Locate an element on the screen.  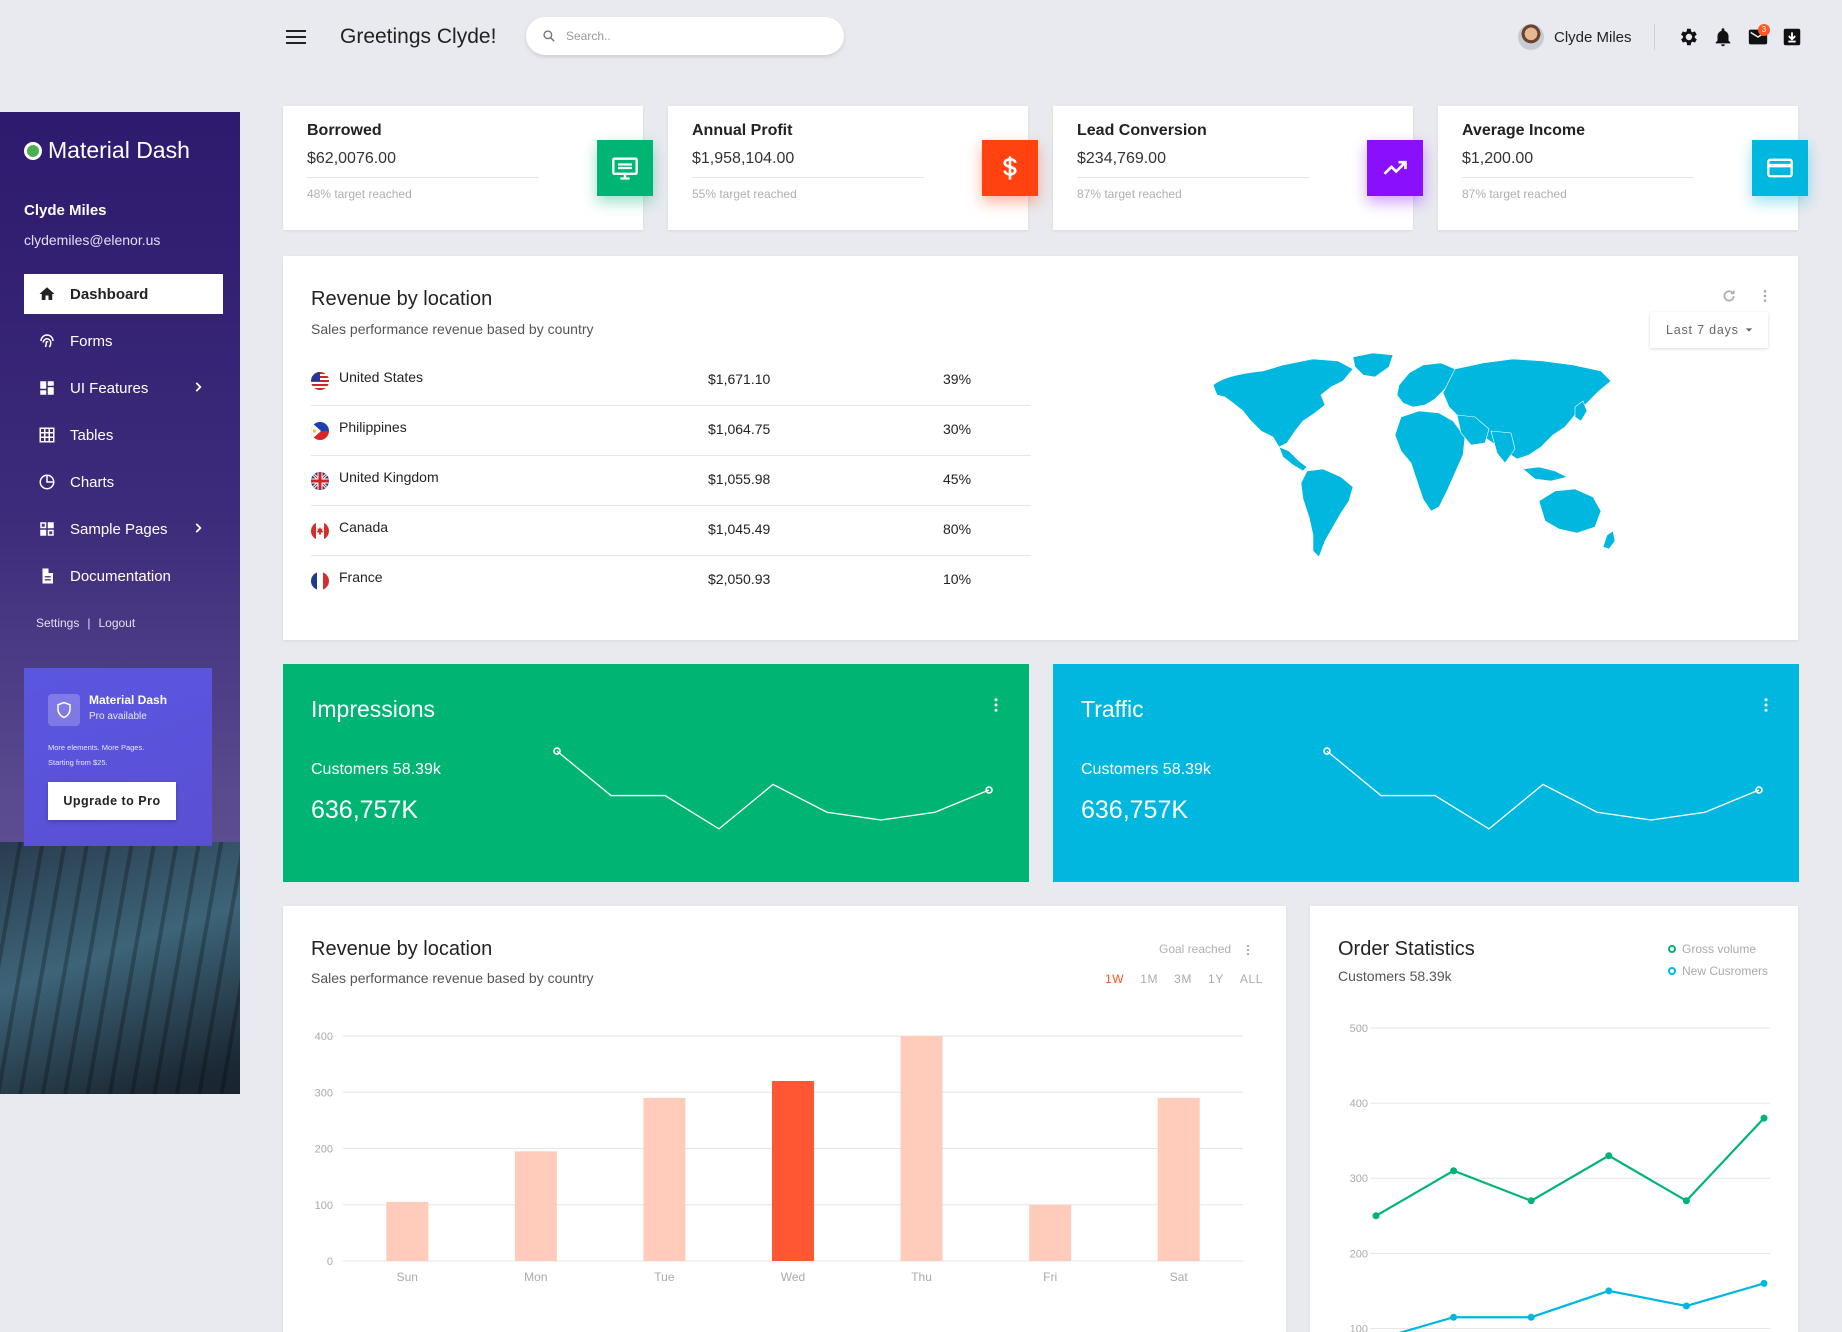
brand-logo: Material Dash is located at coordinates (107, 150).